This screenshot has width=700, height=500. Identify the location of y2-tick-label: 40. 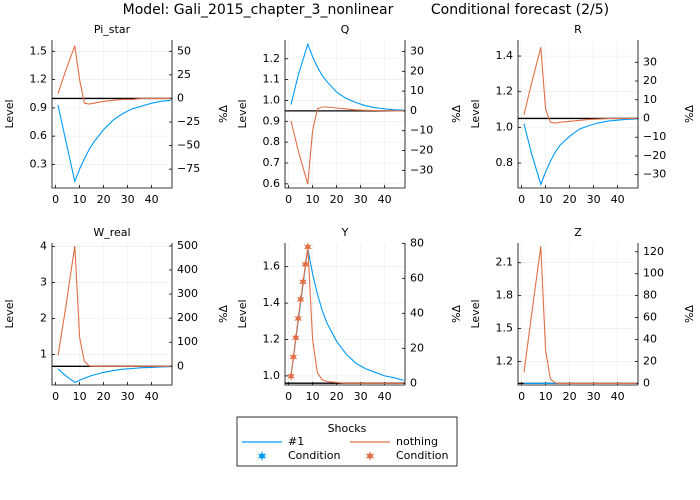
(650, 338).